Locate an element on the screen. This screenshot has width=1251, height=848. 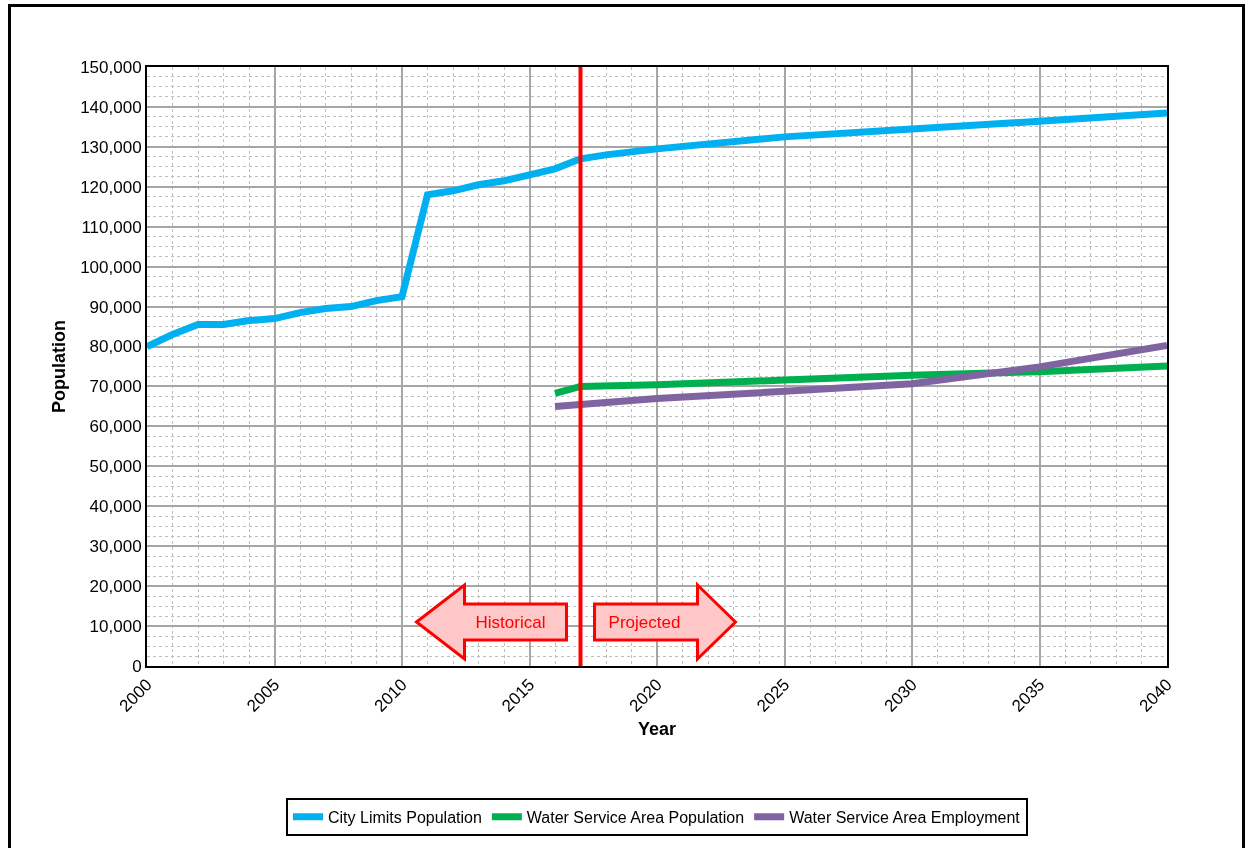
y-tick-label: 50,000 is located at coordinates (115, 467).